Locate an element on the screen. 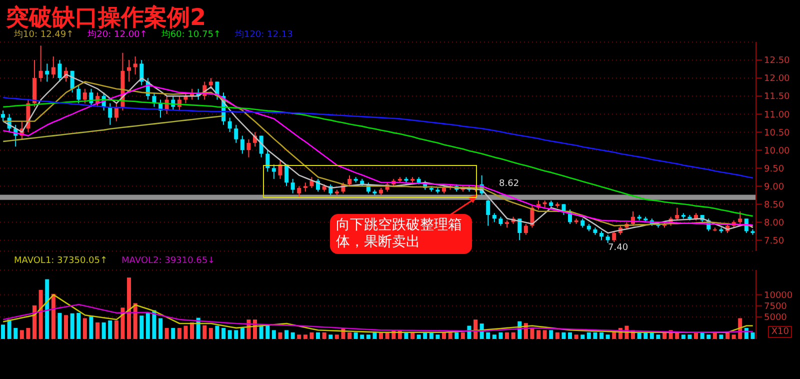  text: MAVOL1: 37350.05↑ is located at coordinates (61, 261).